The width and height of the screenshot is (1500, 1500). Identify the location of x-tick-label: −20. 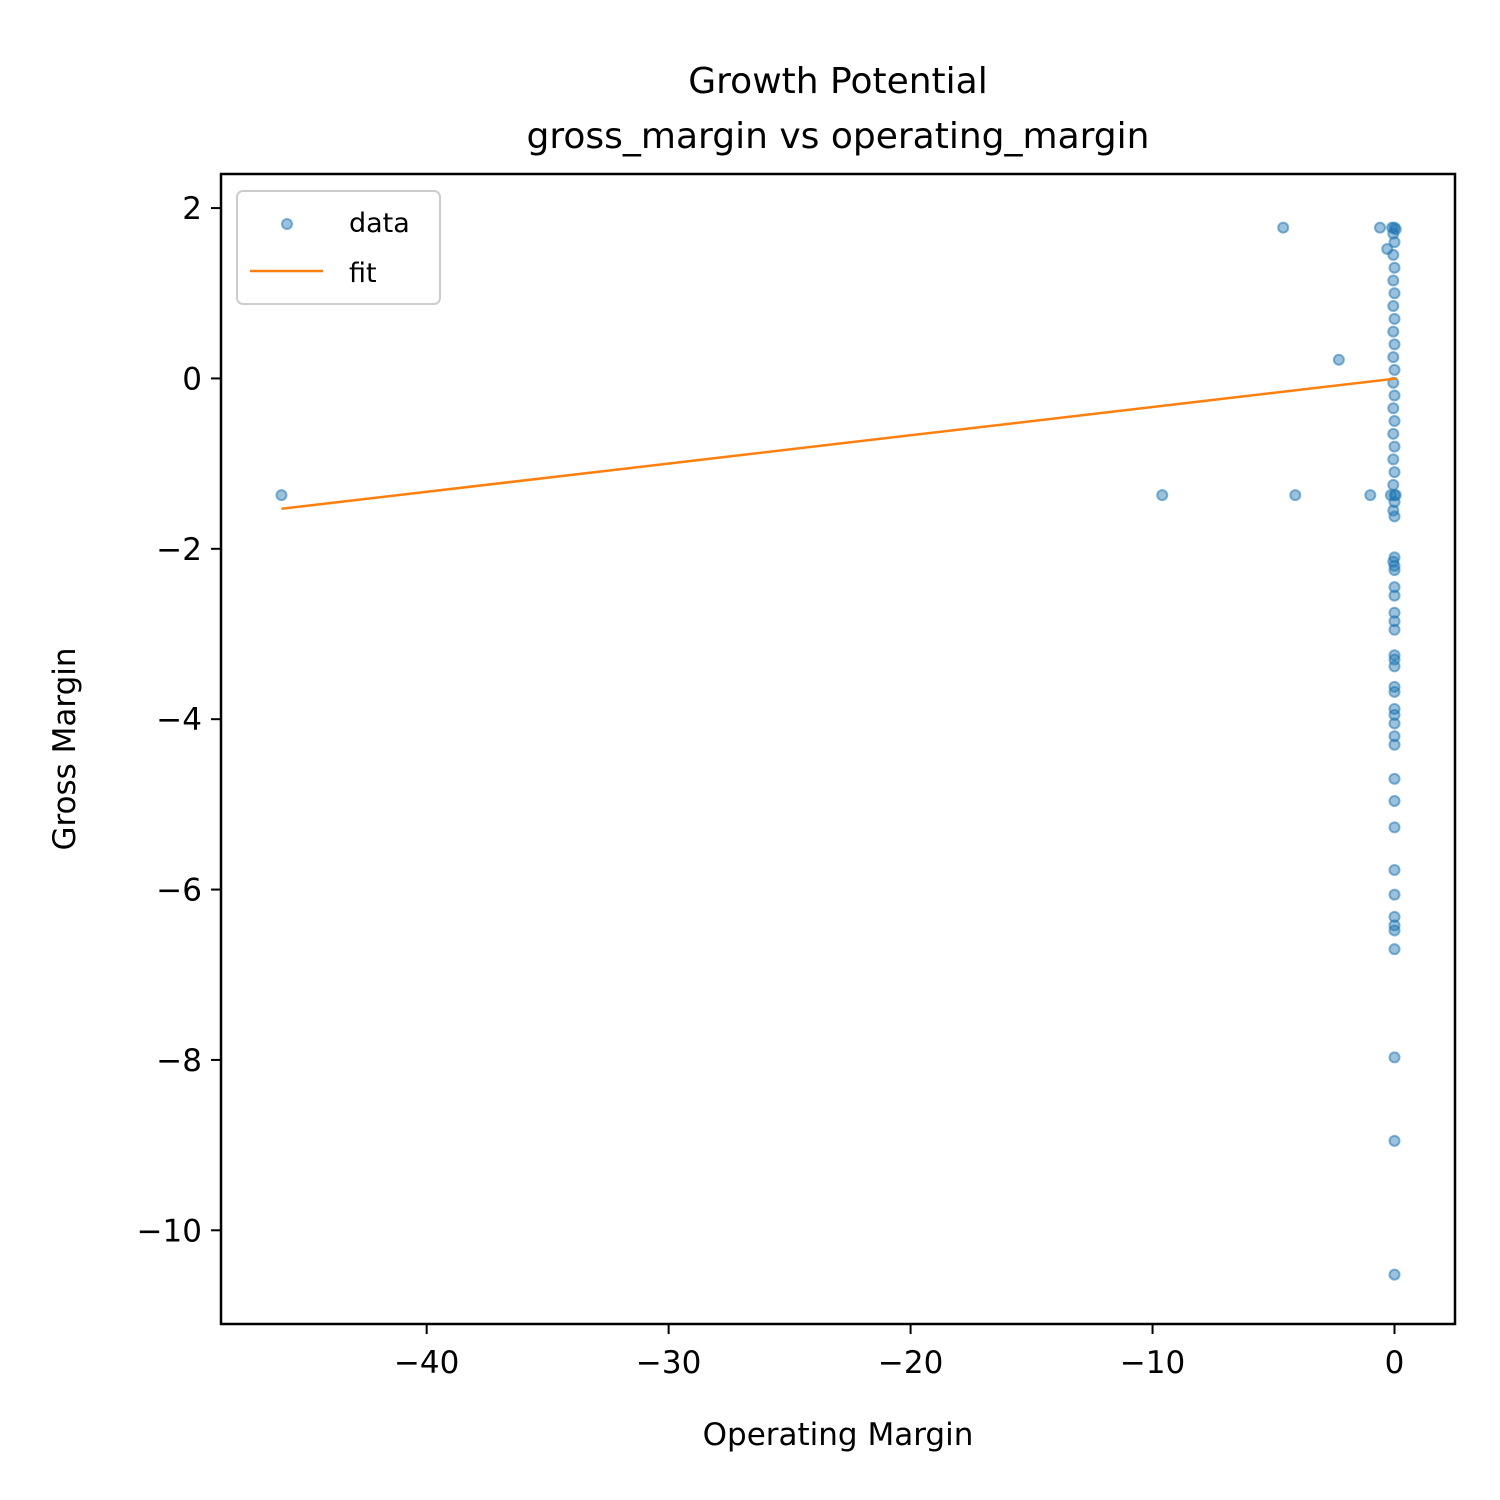
(910, 1363).